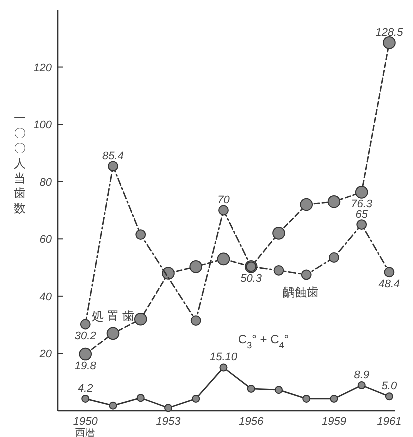  Describe the element at coordinates (389, 284) in the screenshot. I see `data-label: 48.4` at that location.